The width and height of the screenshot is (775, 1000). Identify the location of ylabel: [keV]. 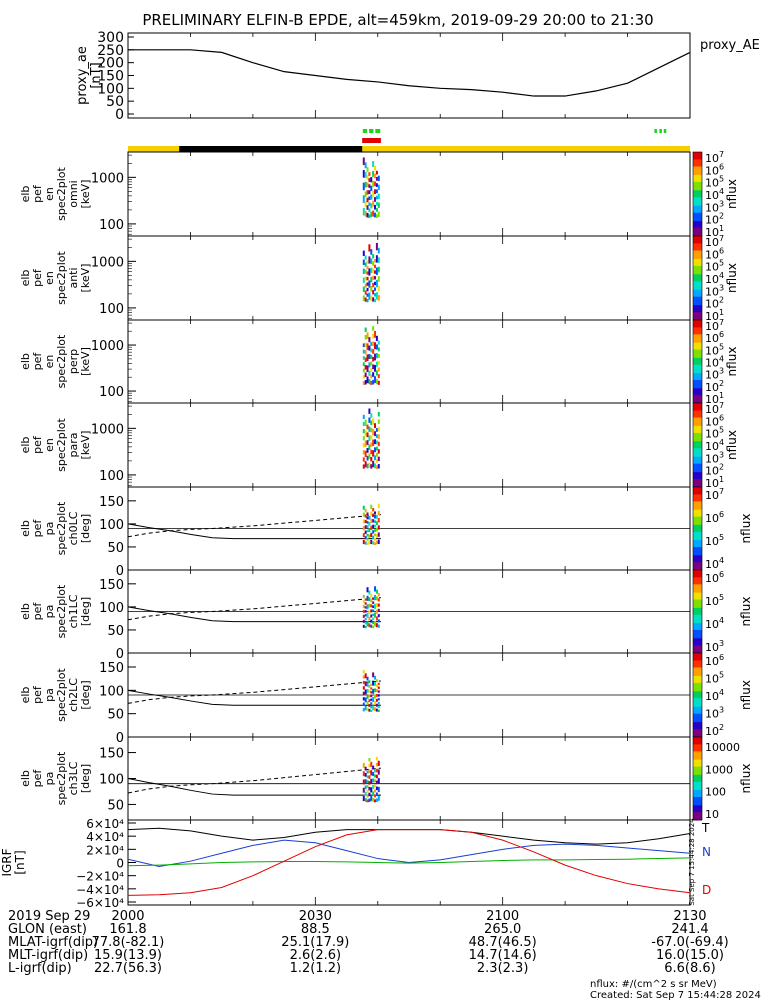
(85, 445).